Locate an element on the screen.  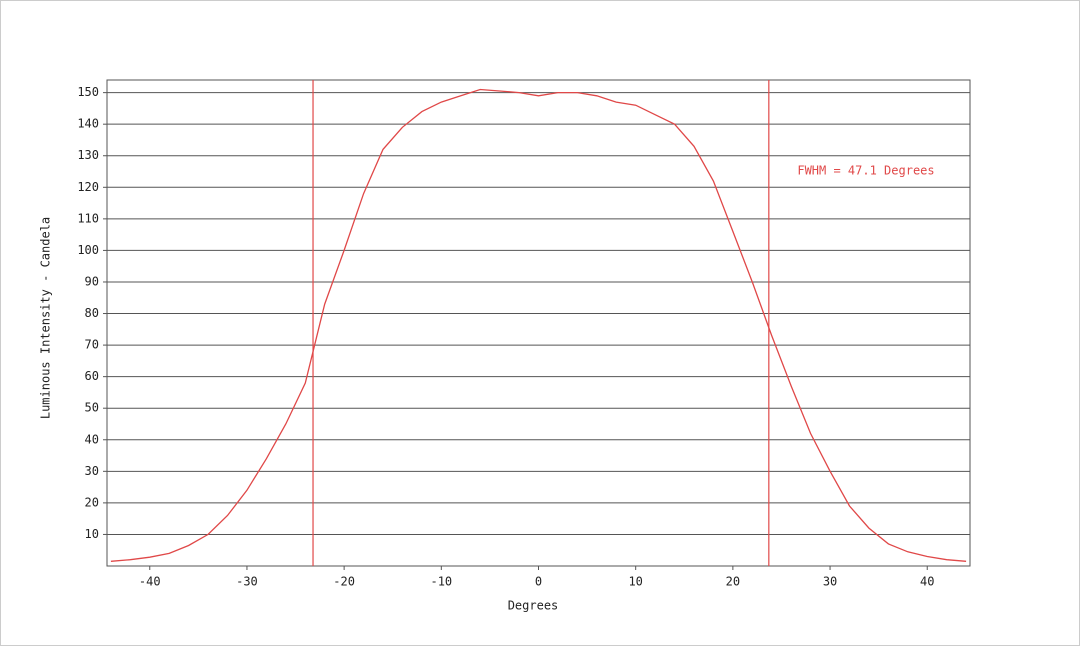
y-tick-label: 40 is located at coordinates (92, 439).